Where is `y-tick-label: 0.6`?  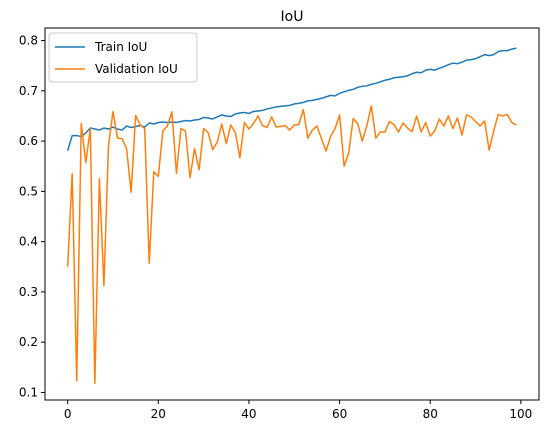 y-tick-label: 0.6 is located at coordinates (28, 141).